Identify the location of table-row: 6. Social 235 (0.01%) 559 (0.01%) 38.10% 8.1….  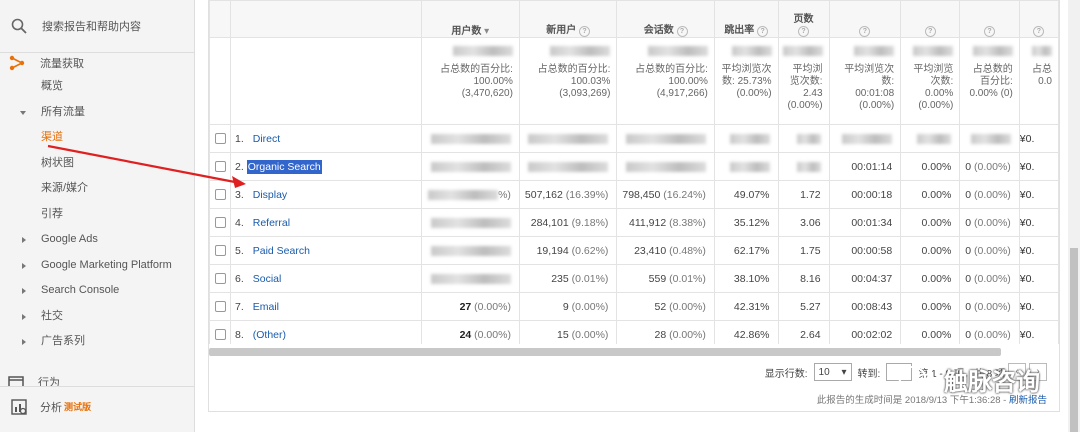
(634, 278).